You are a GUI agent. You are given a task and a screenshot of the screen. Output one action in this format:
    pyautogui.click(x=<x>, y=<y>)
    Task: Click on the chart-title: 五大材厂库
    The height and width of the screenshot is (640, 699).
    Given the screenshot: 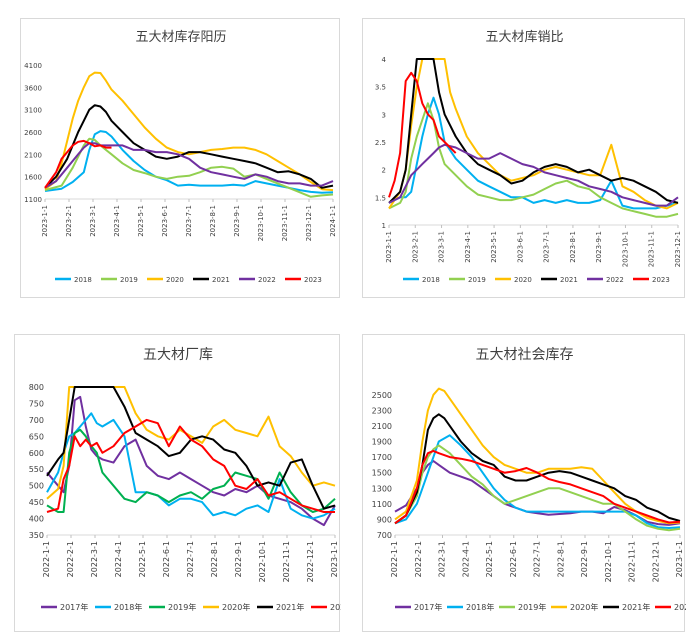 What is the action you would take?
    pyautogui.click(x=178, y=355)
    